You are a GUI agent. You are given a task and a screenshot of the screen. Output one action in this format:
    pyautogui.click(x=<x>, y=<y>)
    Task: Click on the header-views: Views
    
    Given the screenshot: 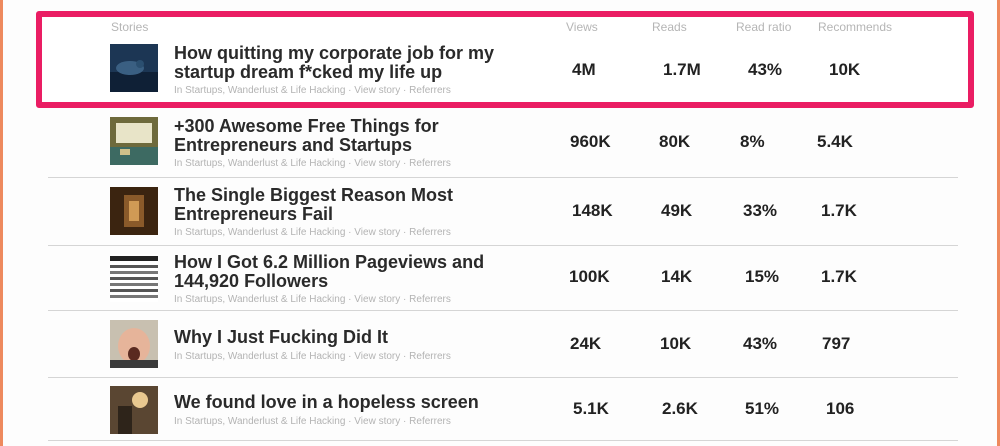 What is the action you would take?
    pyautogui.click(x=582, y=27)
    